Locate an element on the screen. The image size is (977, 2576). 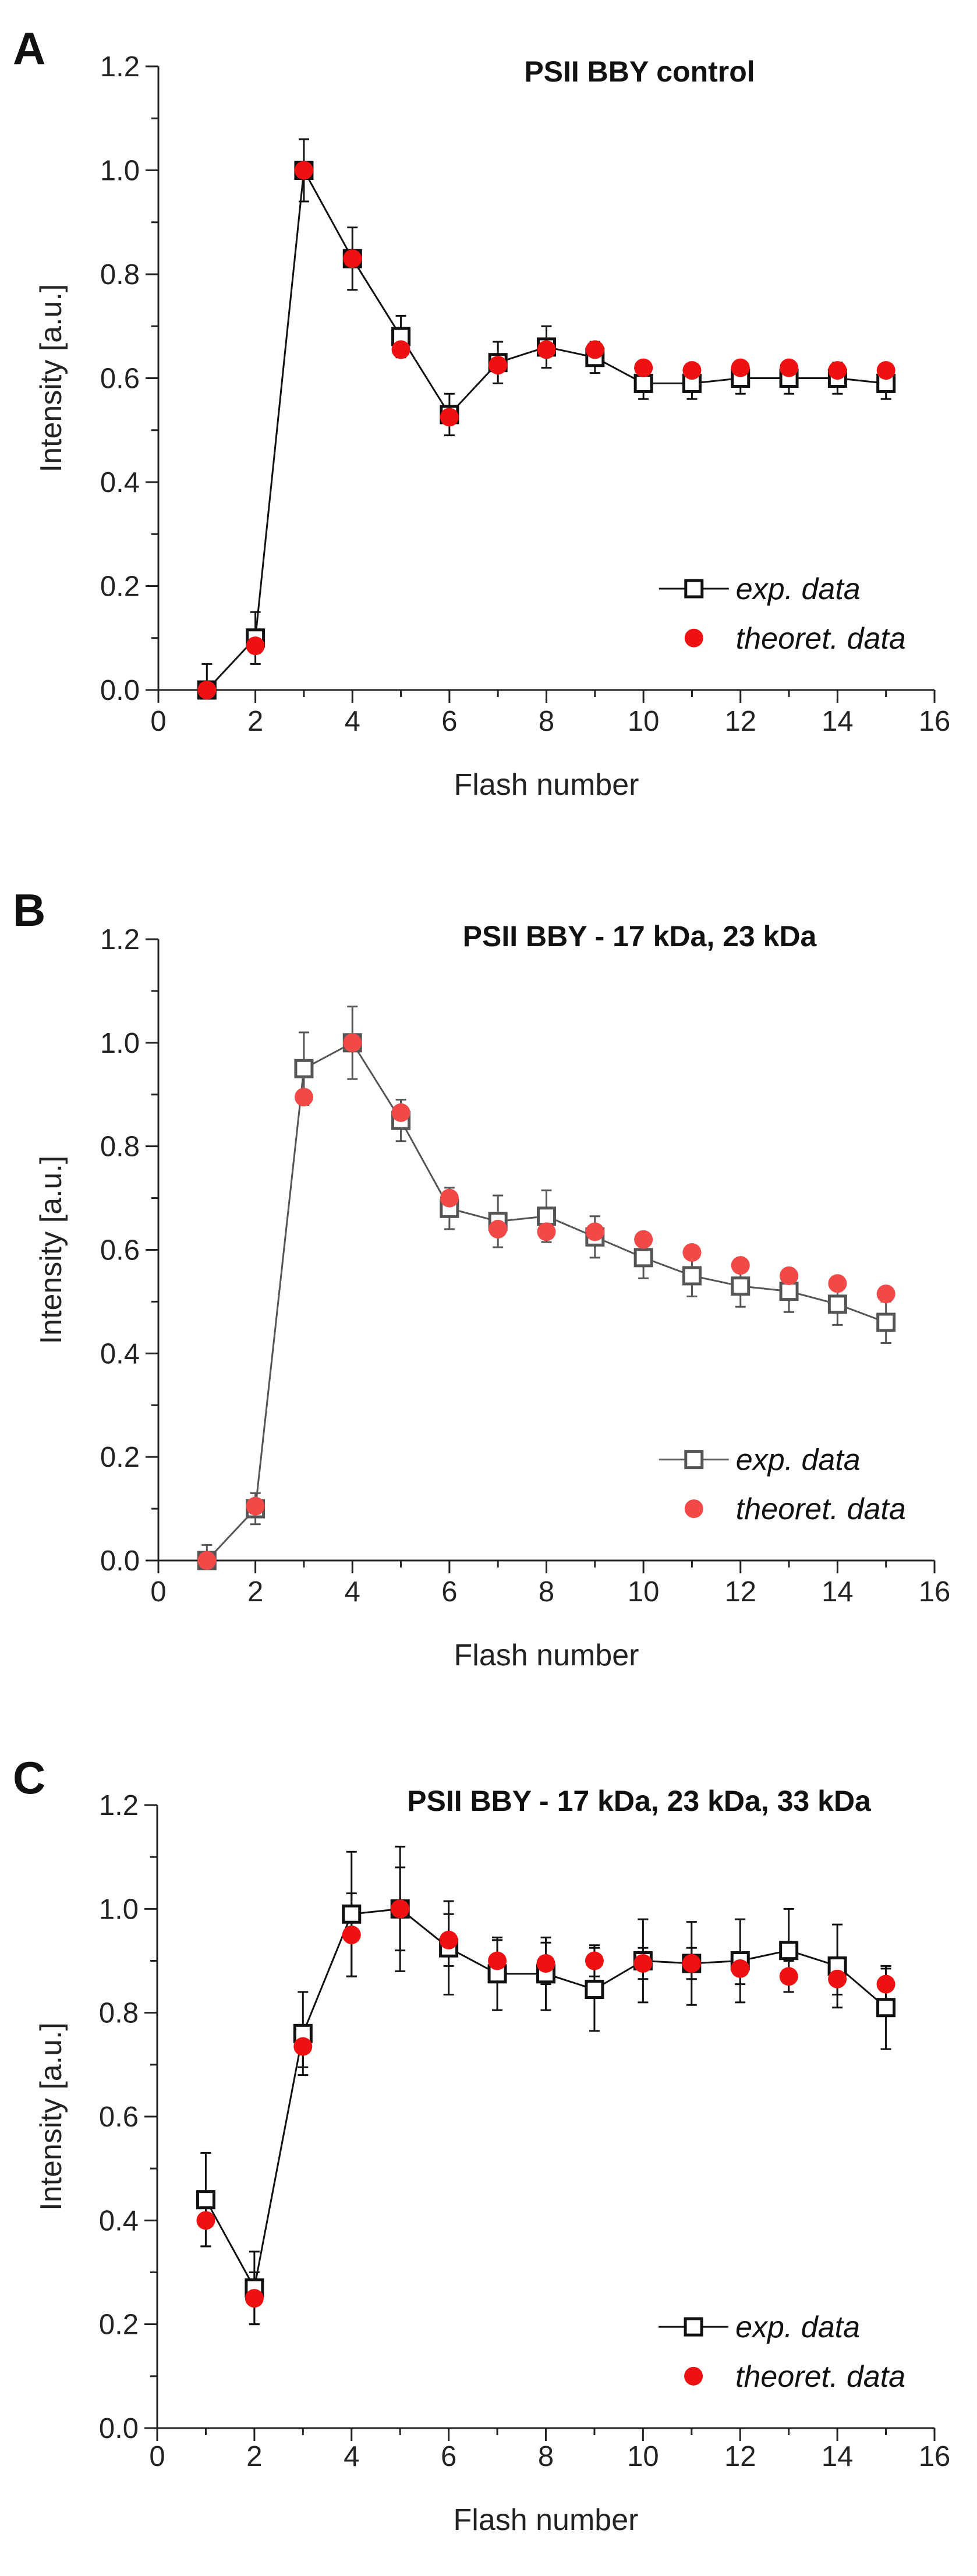
panel-letter: C is located at coordinates (29, 1777).